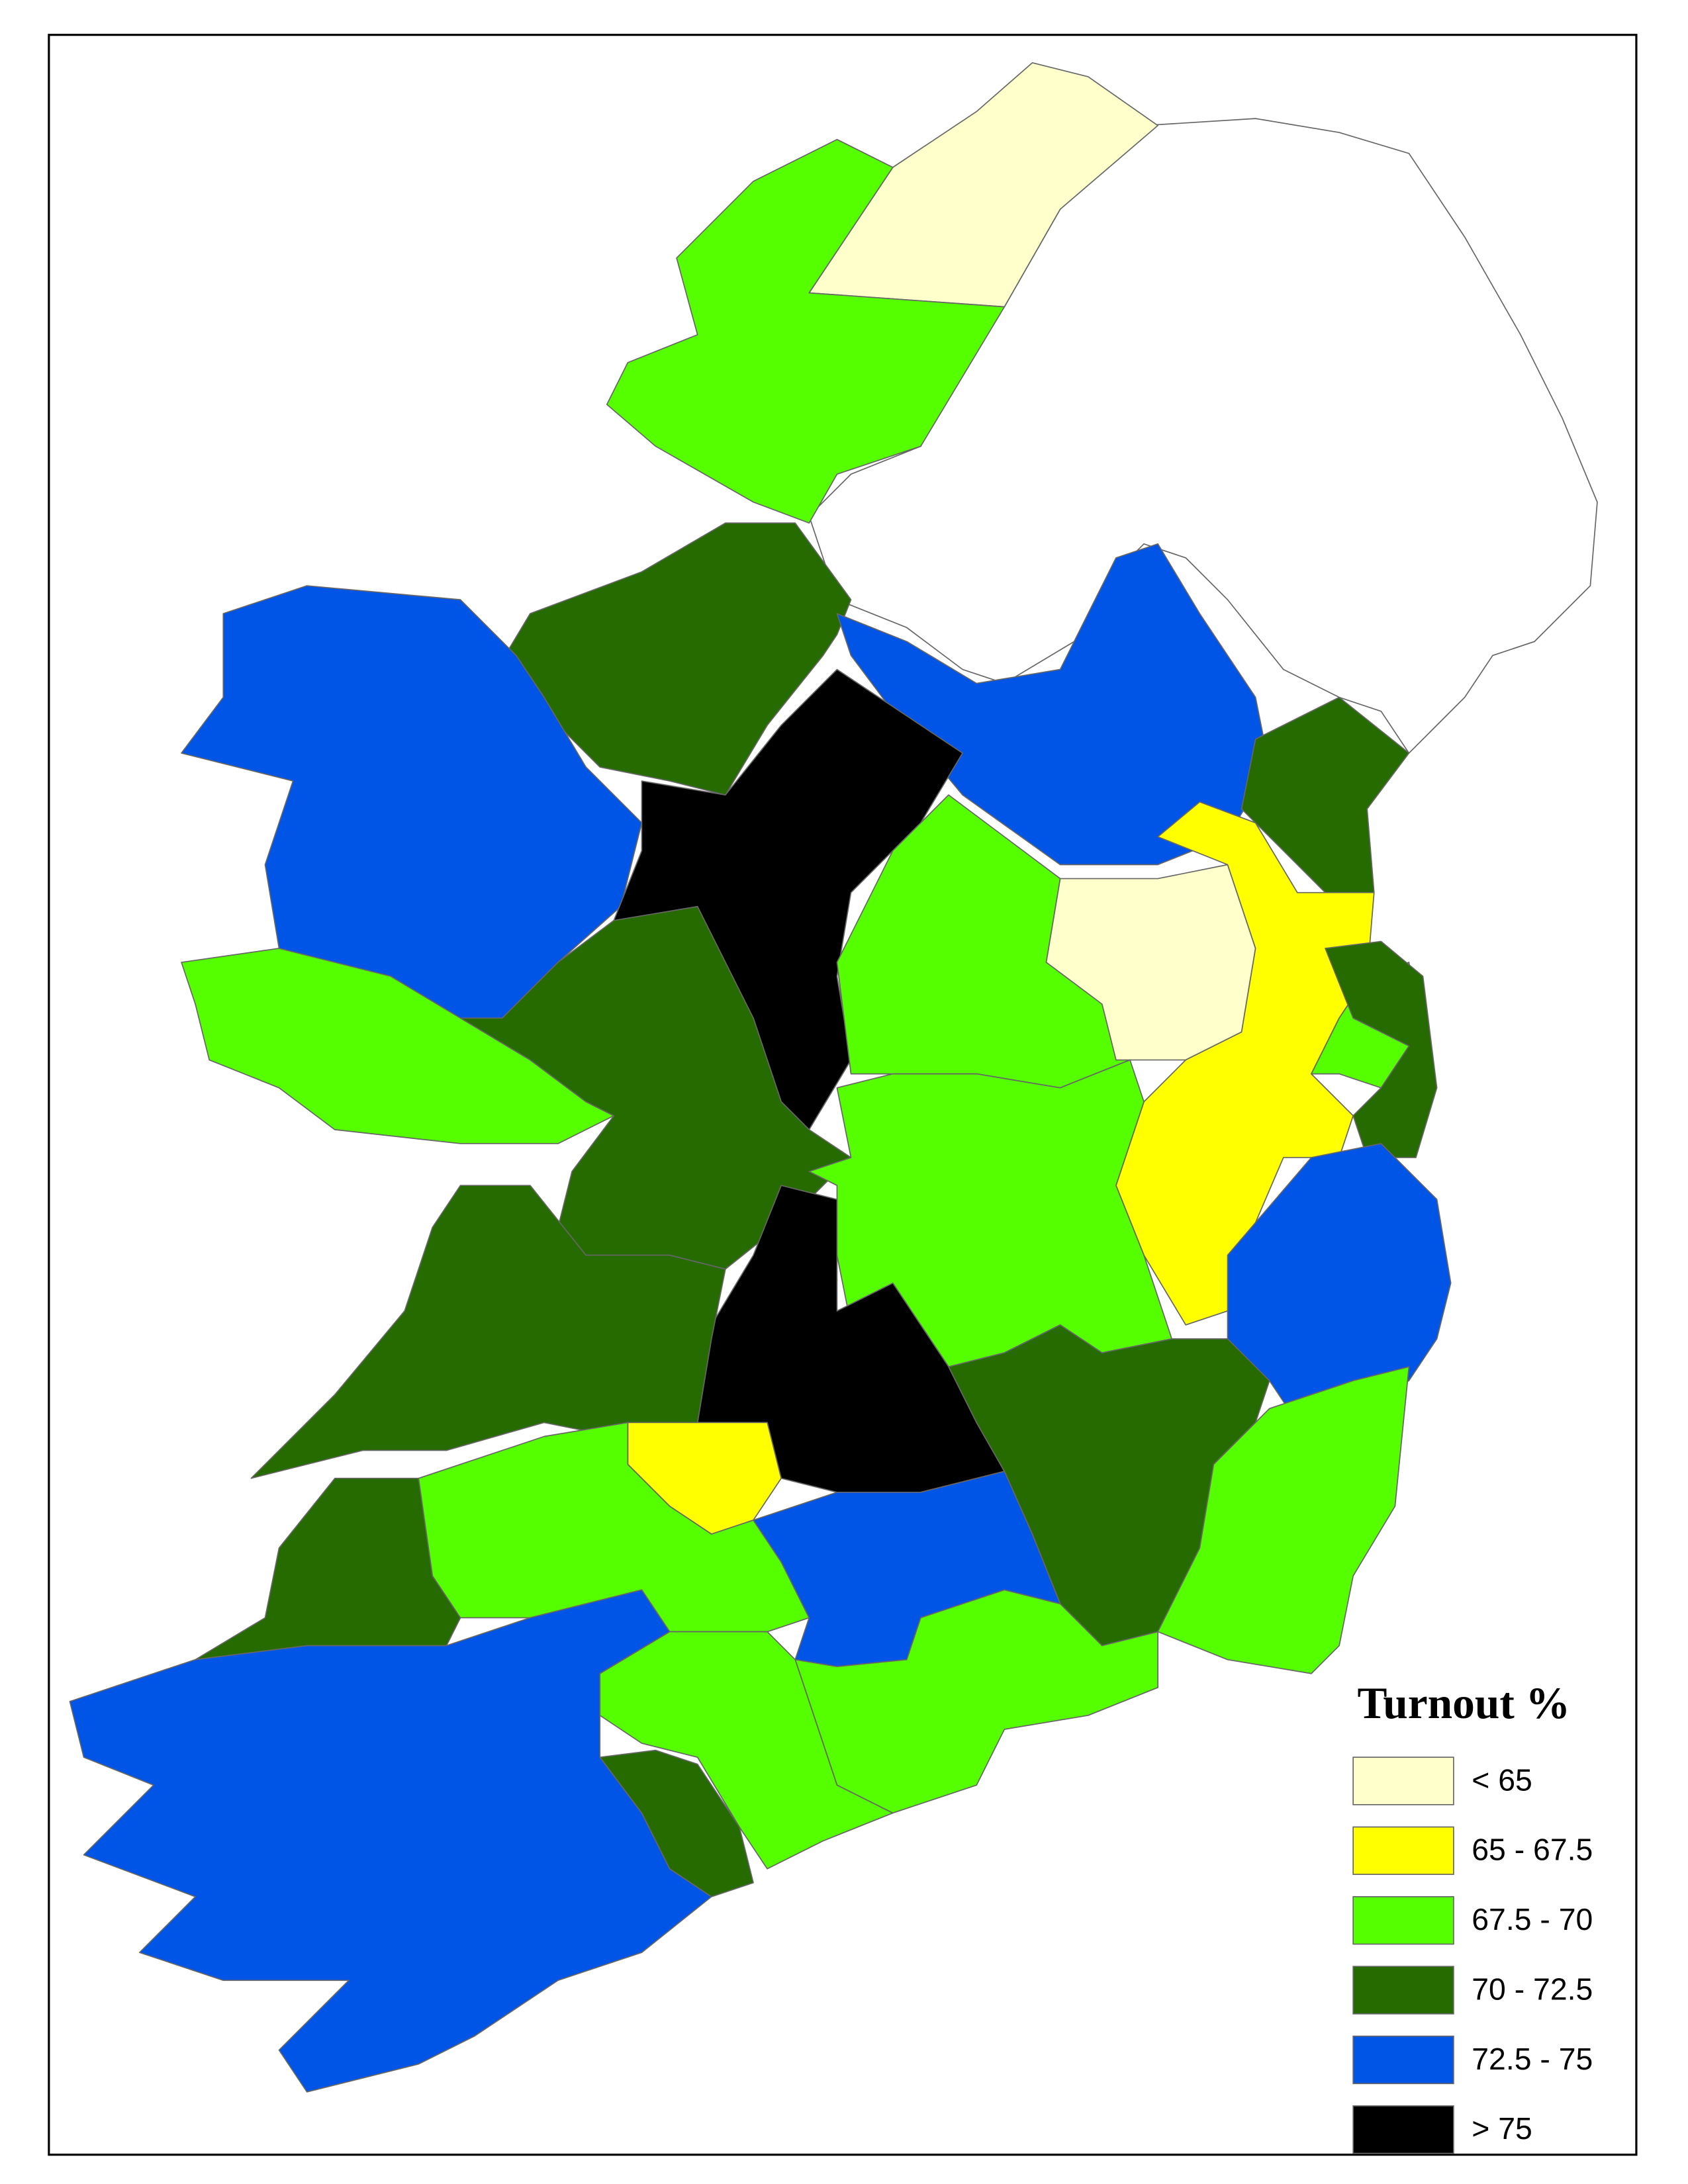 The image size is (1688, 2184). Describe the element at coordinates (1532, 1989) in the screenshot. I see `legend-label: 70 - 72.5` at that location.